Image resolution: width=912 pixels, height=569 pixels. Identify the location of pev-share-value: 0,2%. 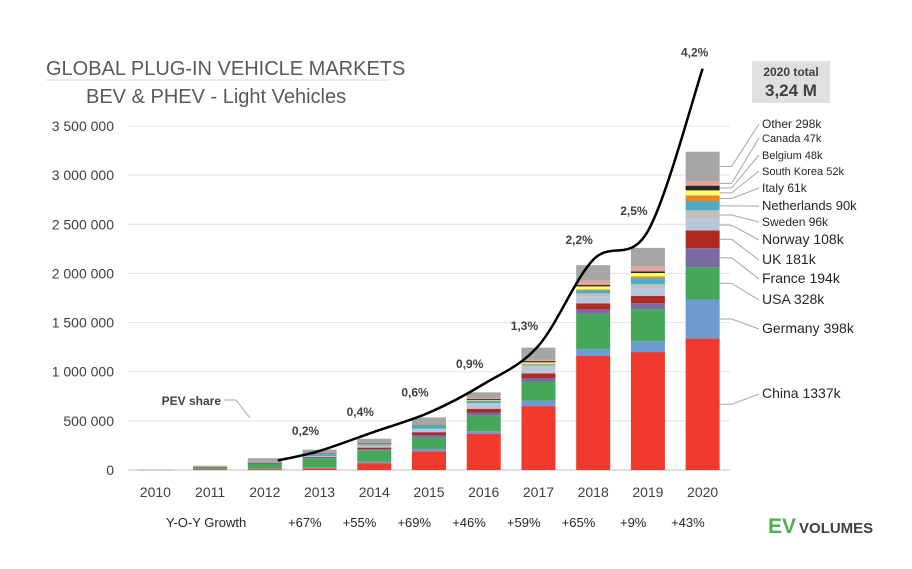
(306, 431).